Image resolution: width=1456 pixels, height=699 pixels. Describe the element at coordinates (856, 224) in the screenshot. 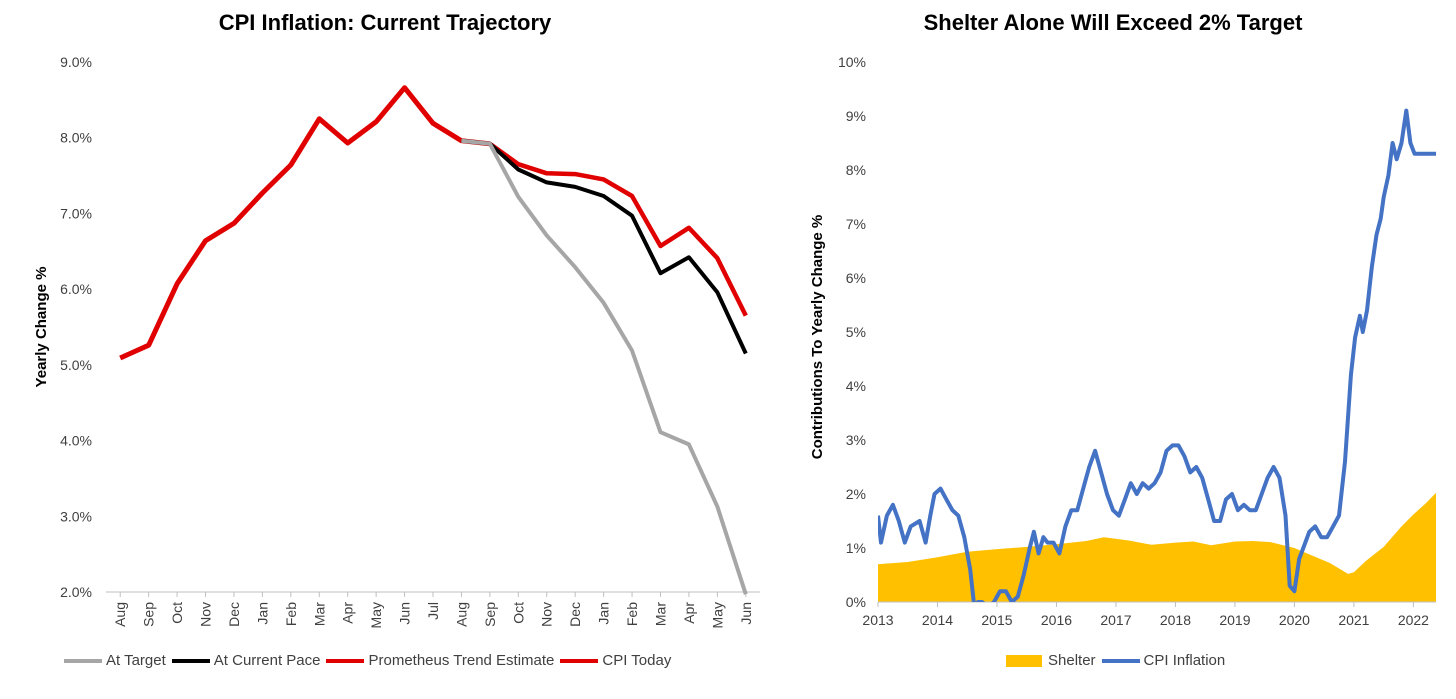

I see `y-tick-label: 7%` at that location.